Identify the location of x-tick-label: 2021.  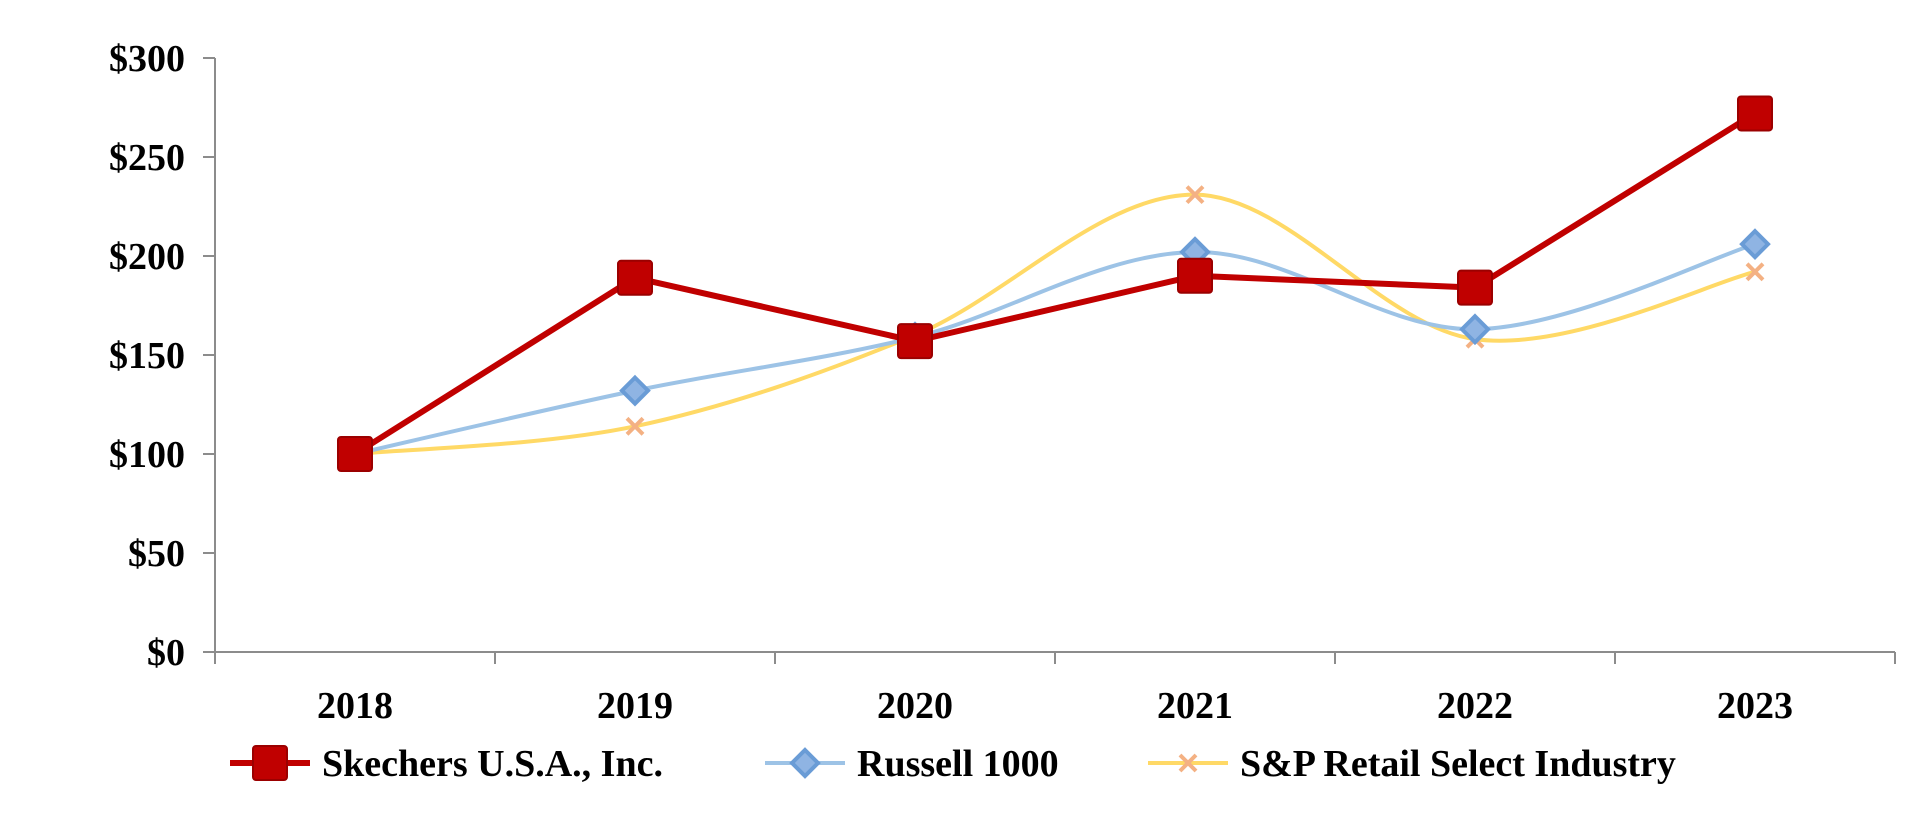
(1195, 706).